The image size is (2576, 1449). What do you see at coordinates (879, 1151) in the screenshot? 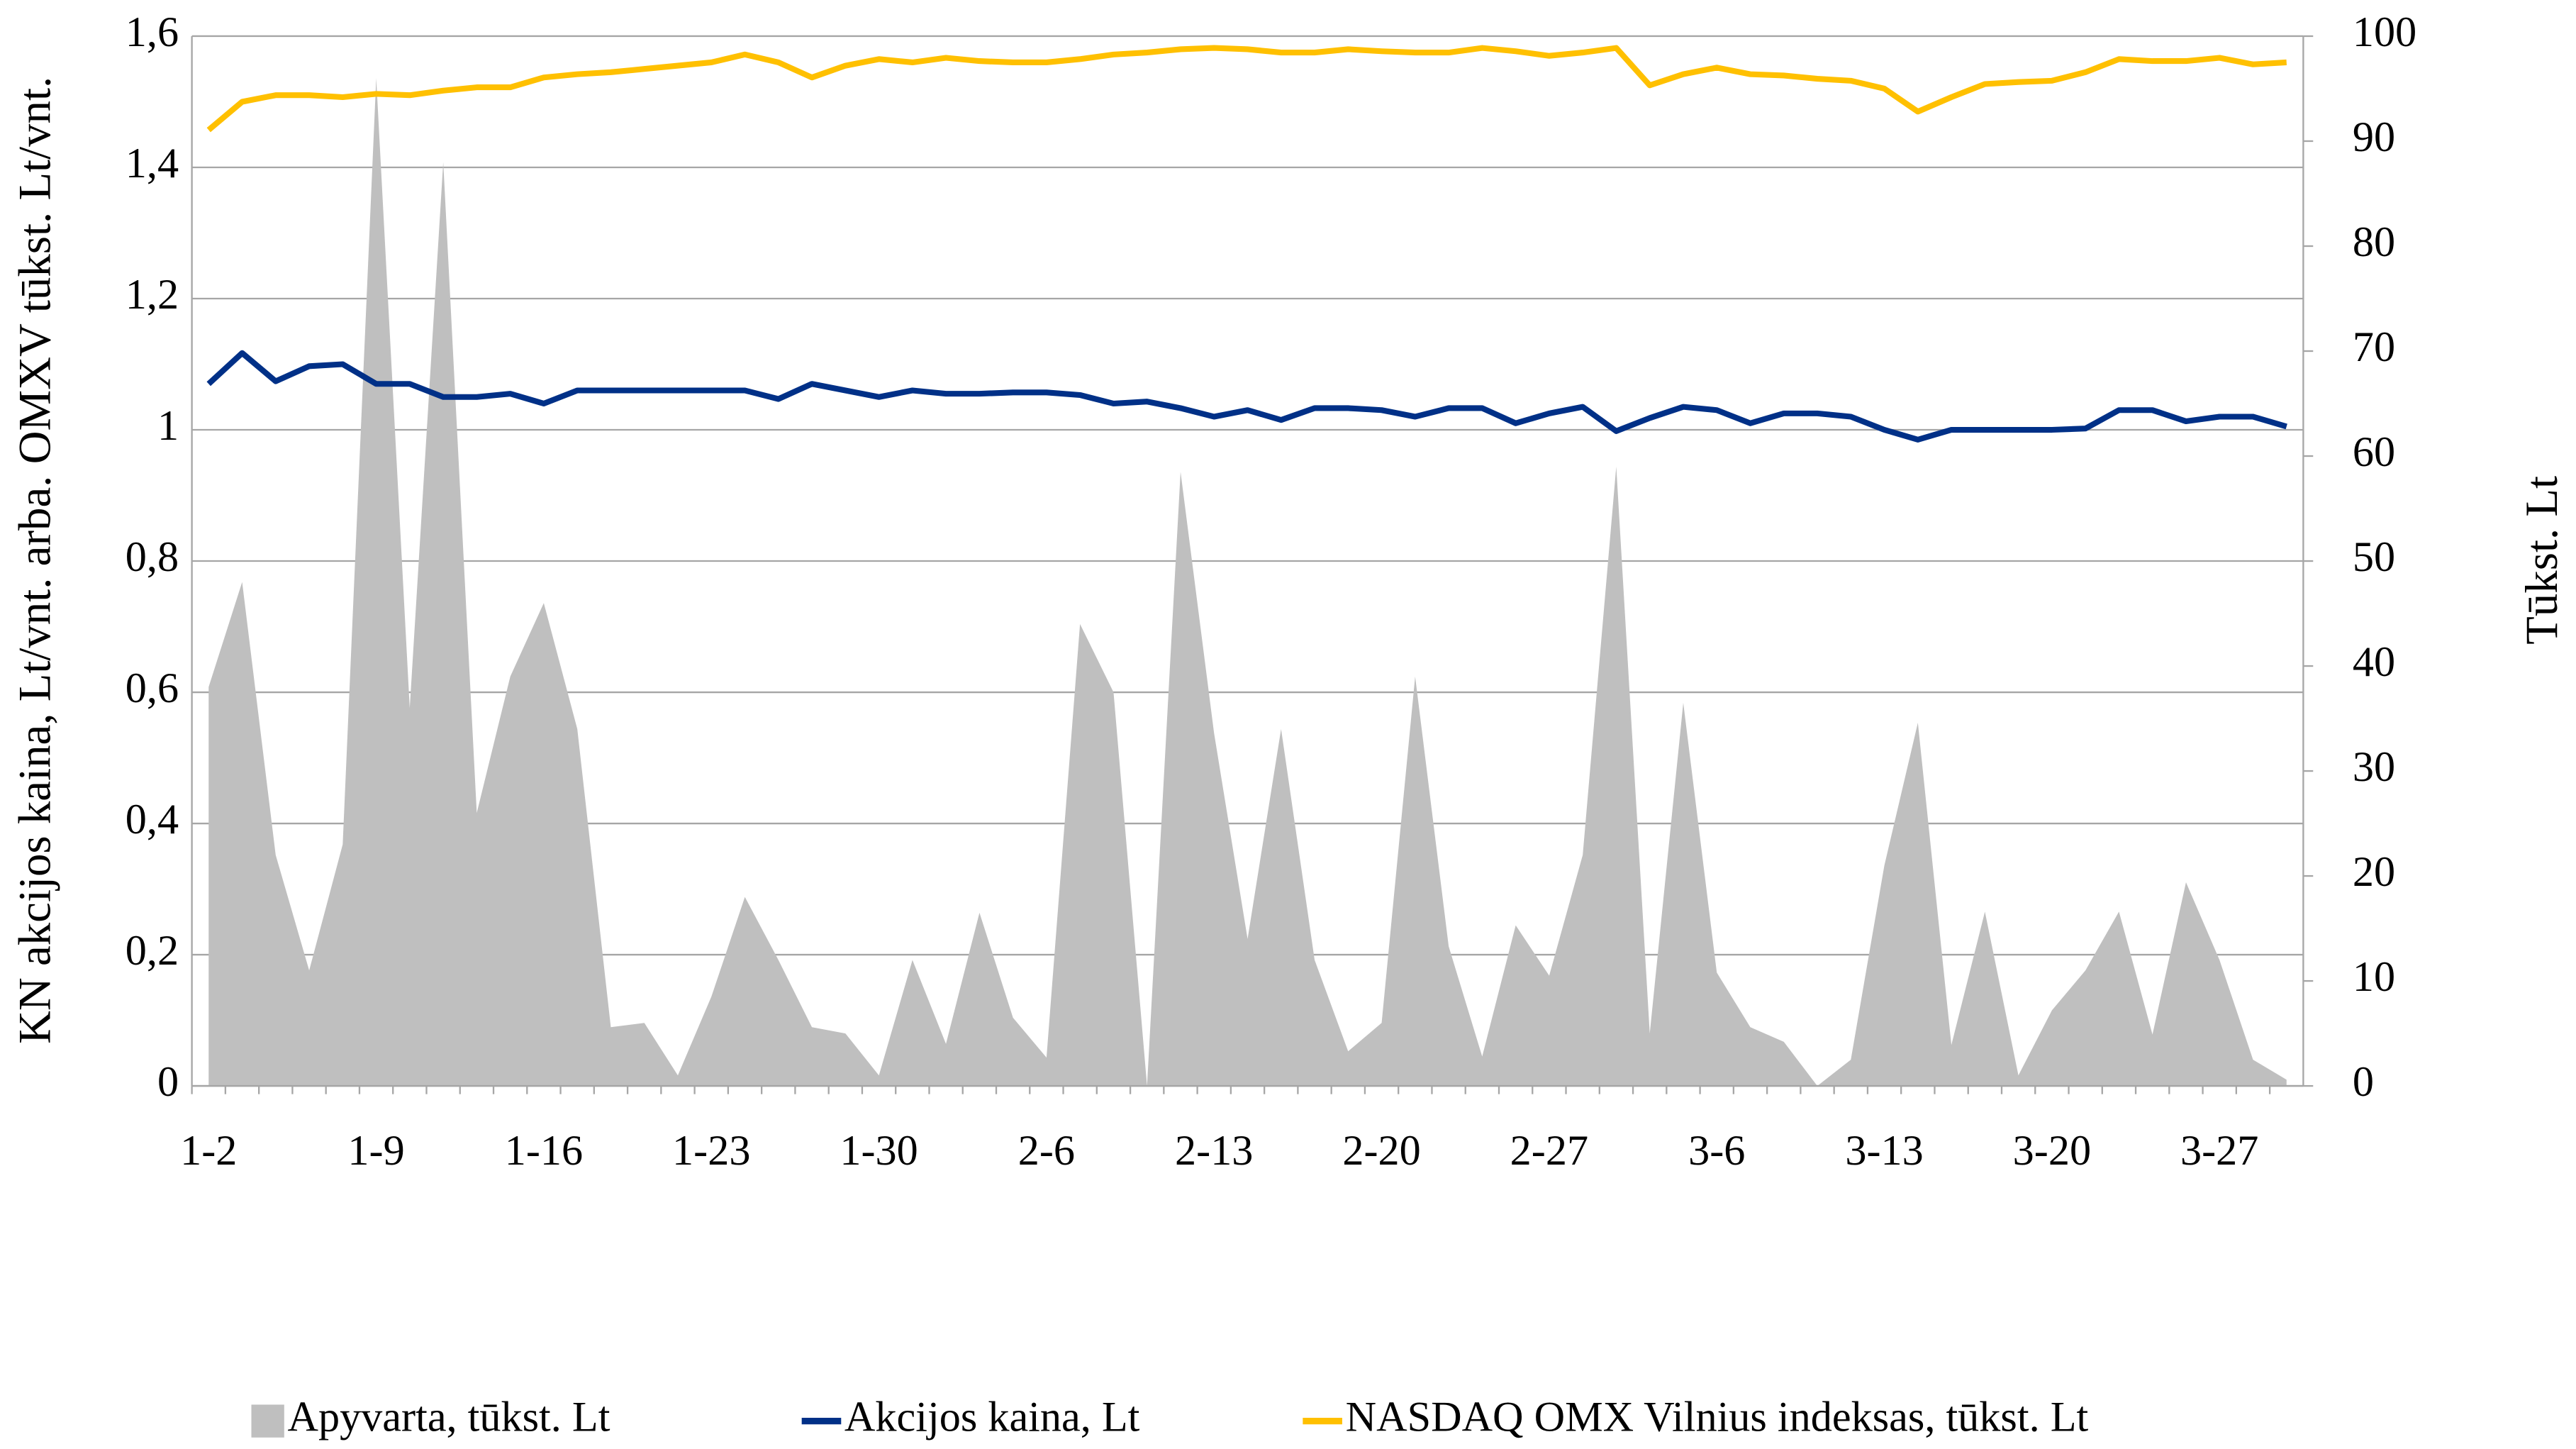
I see `x-tick-label: 1-30` at bounding box center [879, 1151].